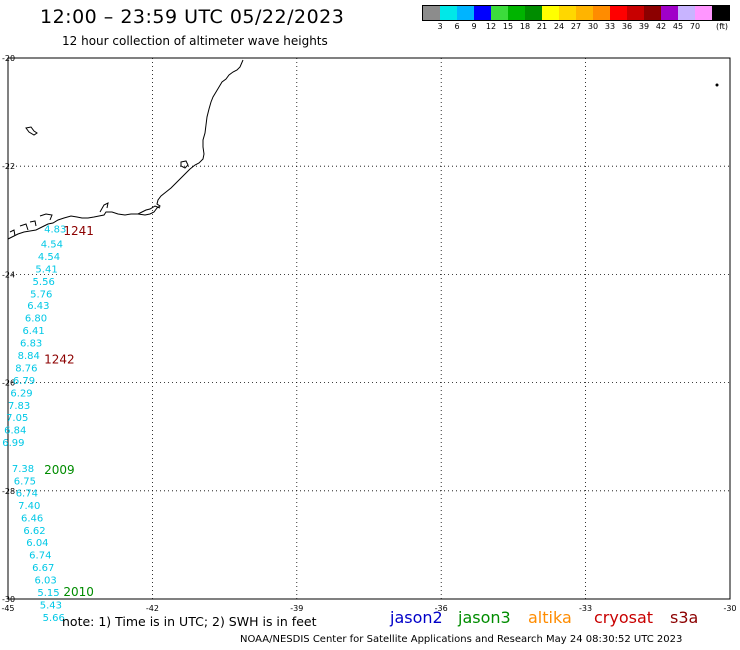 The image size is (740, 650). What do you see at coordinates (24, 381) in the screenshot?
I see `swh-value-label: 6.79` at bounding box center [24, 381].